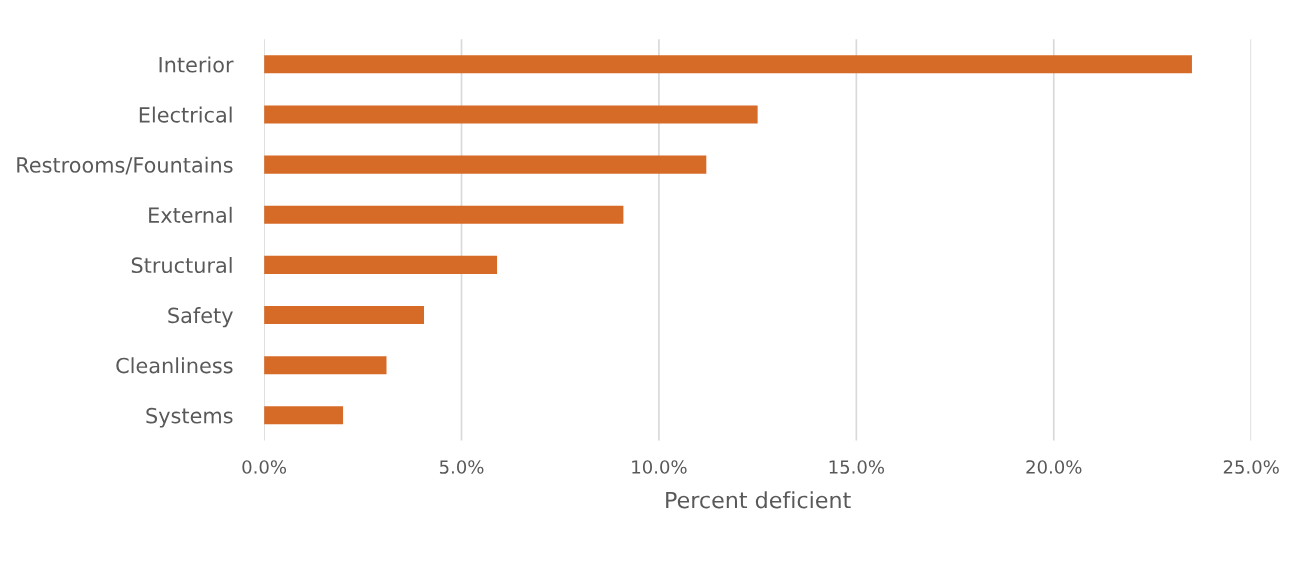 The width and height of the screenshot is (1301, 561). Describe the element at coordinates (189, 417) in the screenshot. I see `y-tick-label: Systems` at that location.